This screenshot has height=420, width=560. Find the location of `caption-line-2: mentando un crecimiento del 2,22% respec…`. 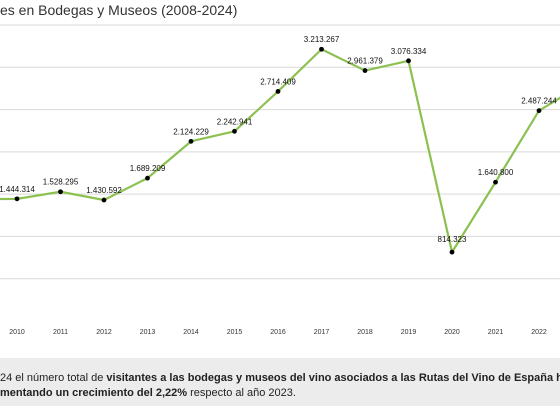

caption-line-2: mentando un crecimiento del 2,22% respec… is located at coordinates (148, 393).